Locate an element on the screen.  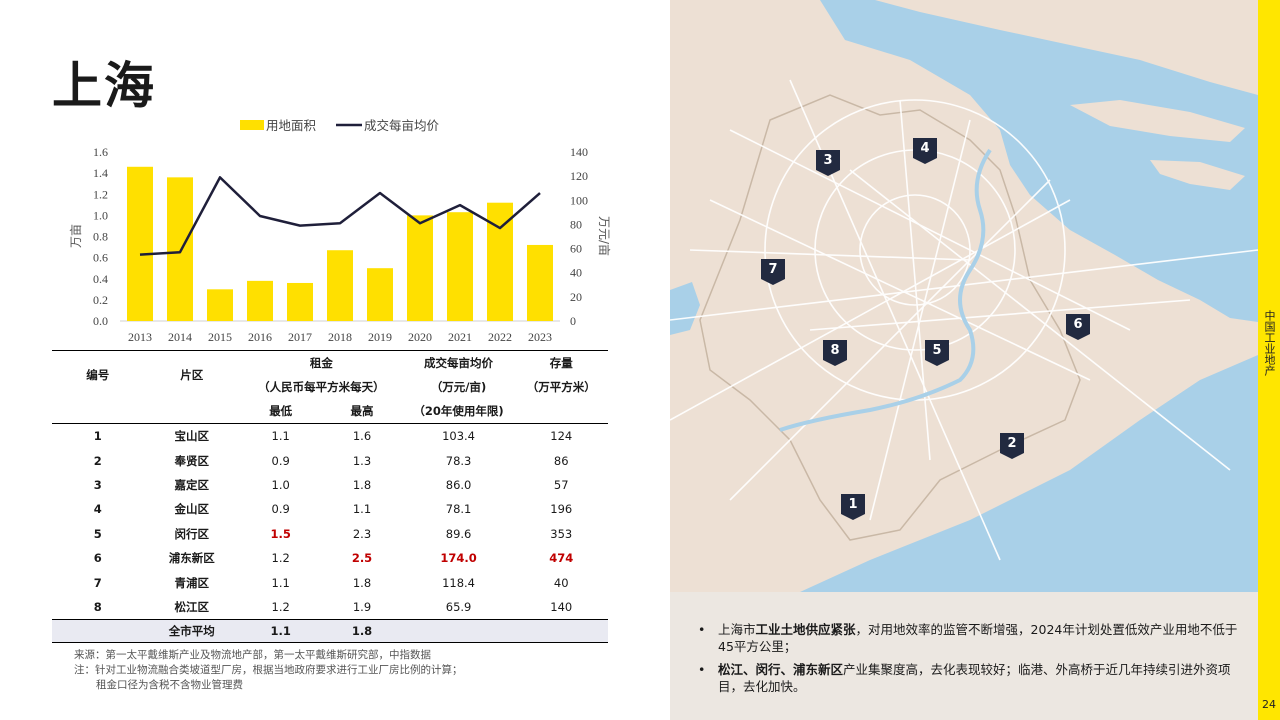
cell-stock: 196 is located at coordinates (561, 509).